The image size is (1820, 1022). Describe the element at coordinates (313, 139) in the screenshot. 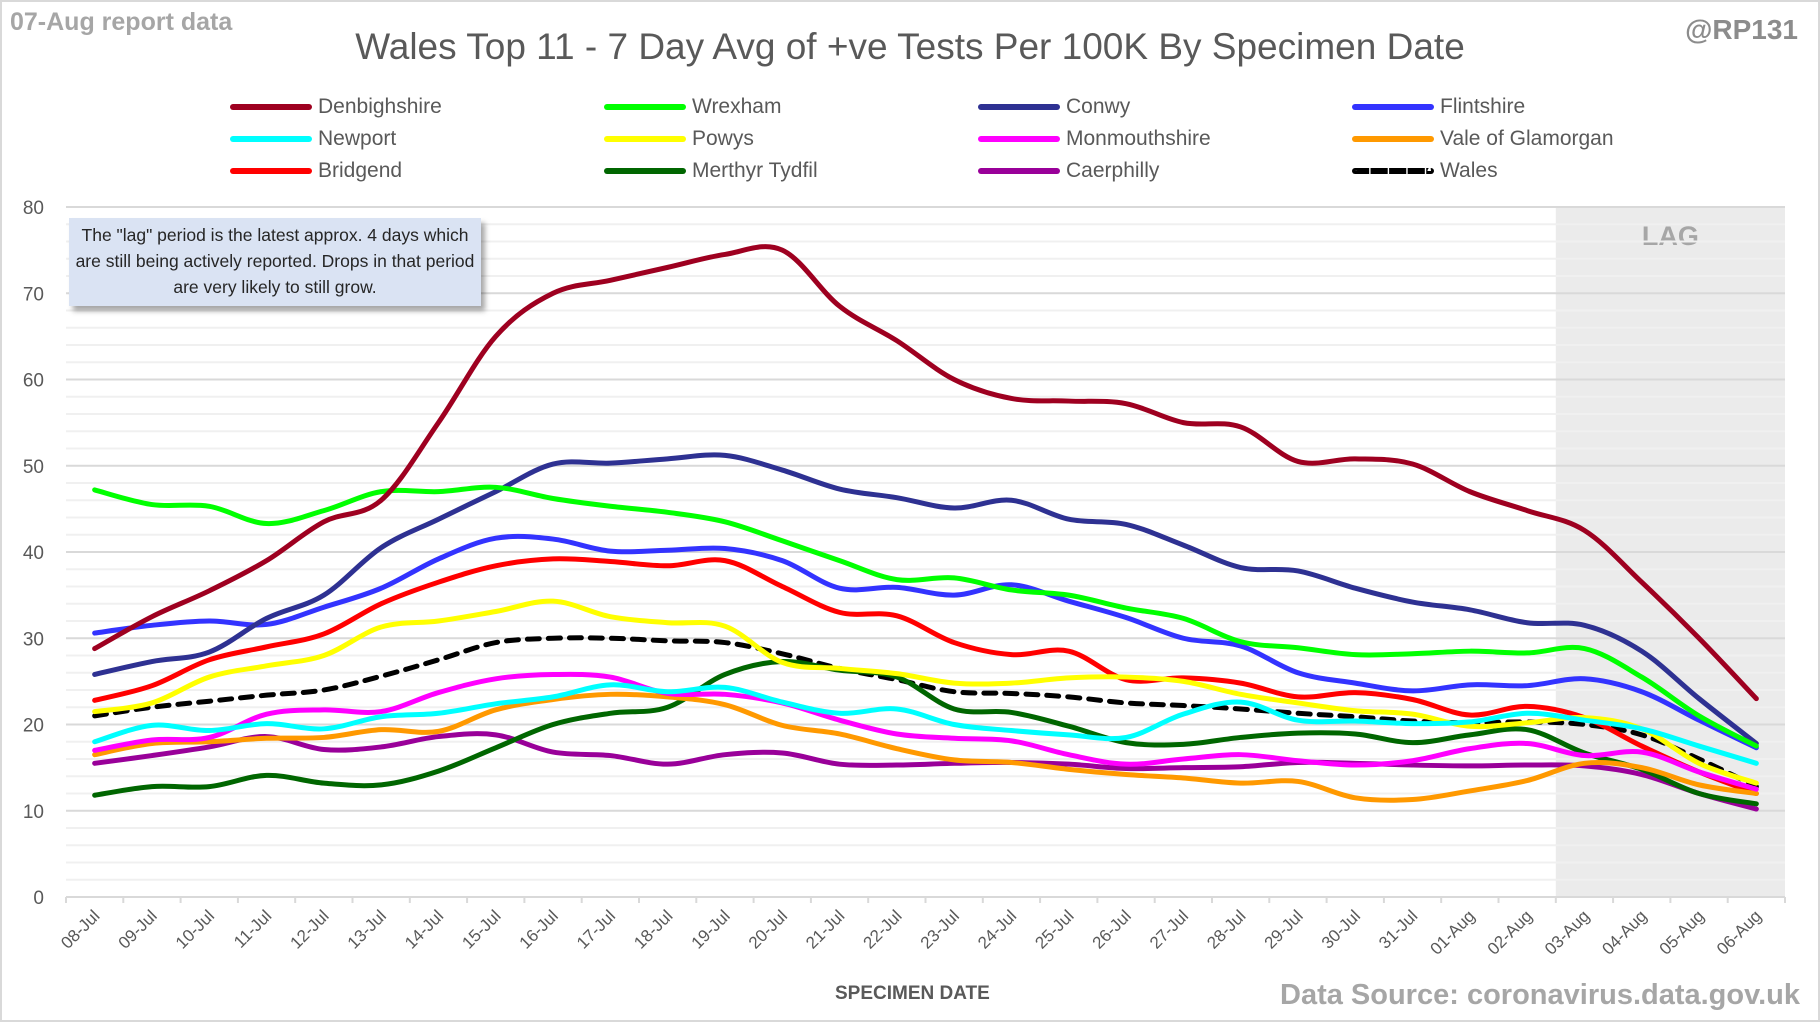

I see `legend-item: Newport` at that location.